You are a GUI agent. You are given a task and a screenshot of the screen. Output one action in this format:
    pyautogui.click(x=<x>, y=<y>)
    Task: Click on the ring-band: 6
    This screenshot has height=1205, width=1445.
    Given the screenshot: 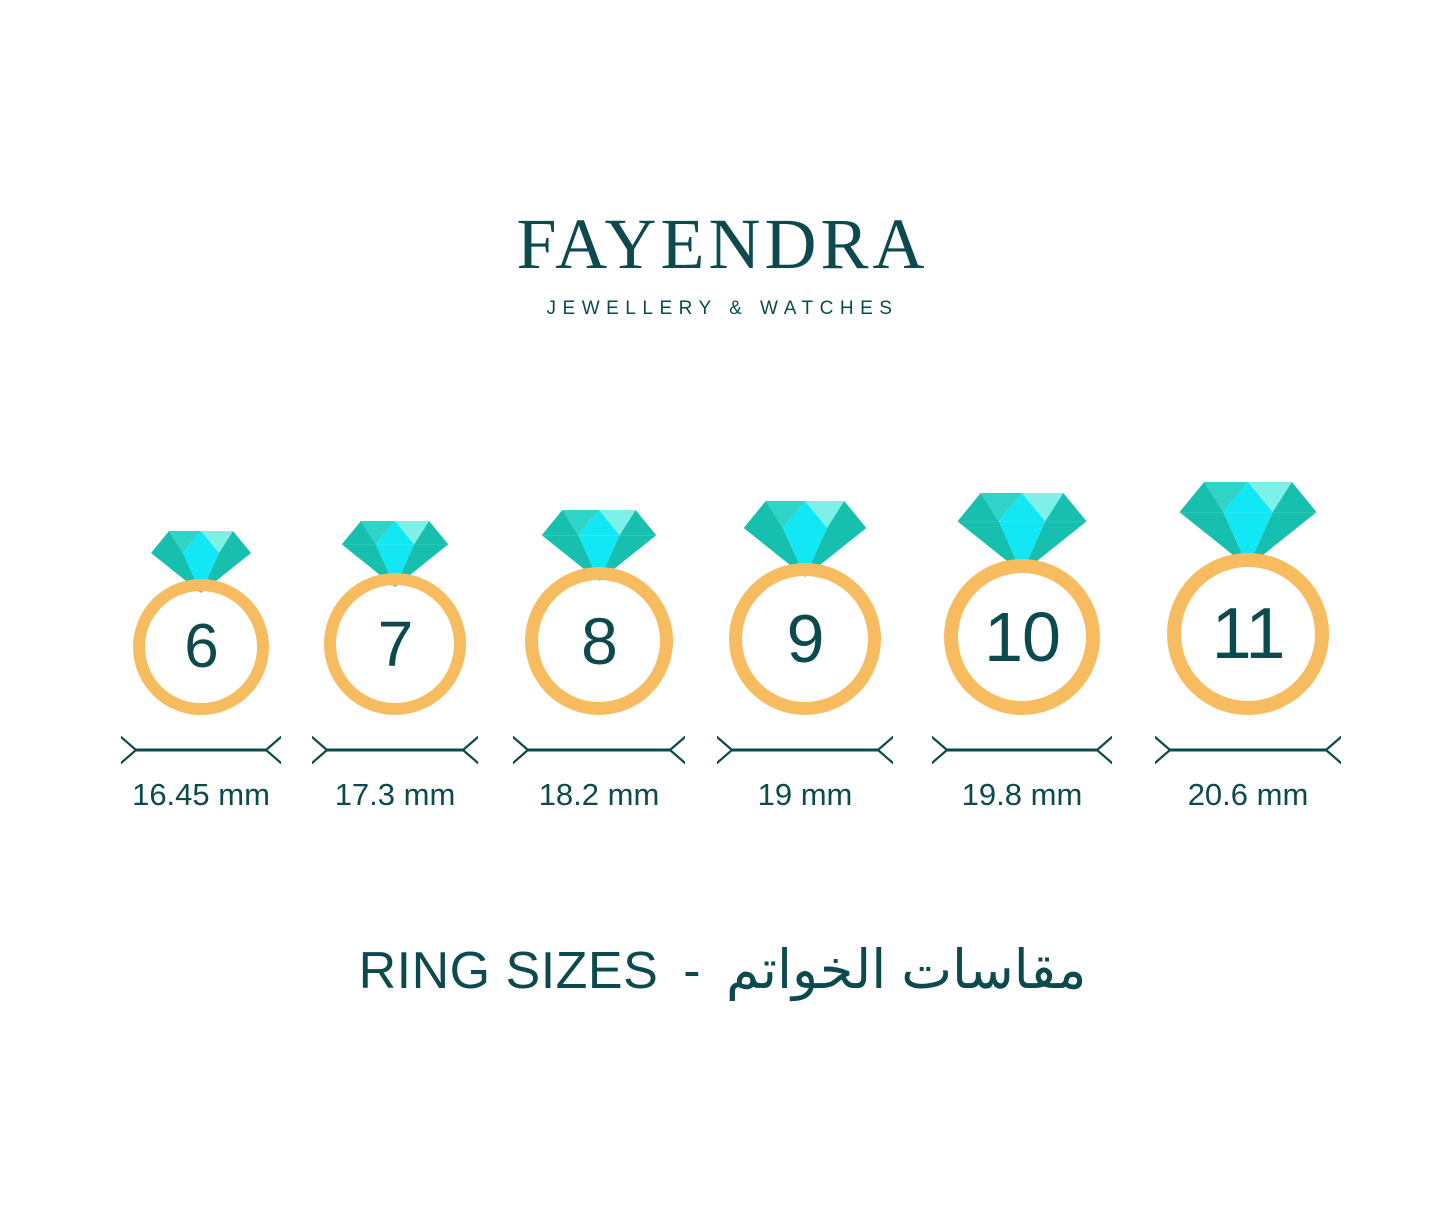 What is the action you would take?
    pyautogui.click(x=201, y=647)
    